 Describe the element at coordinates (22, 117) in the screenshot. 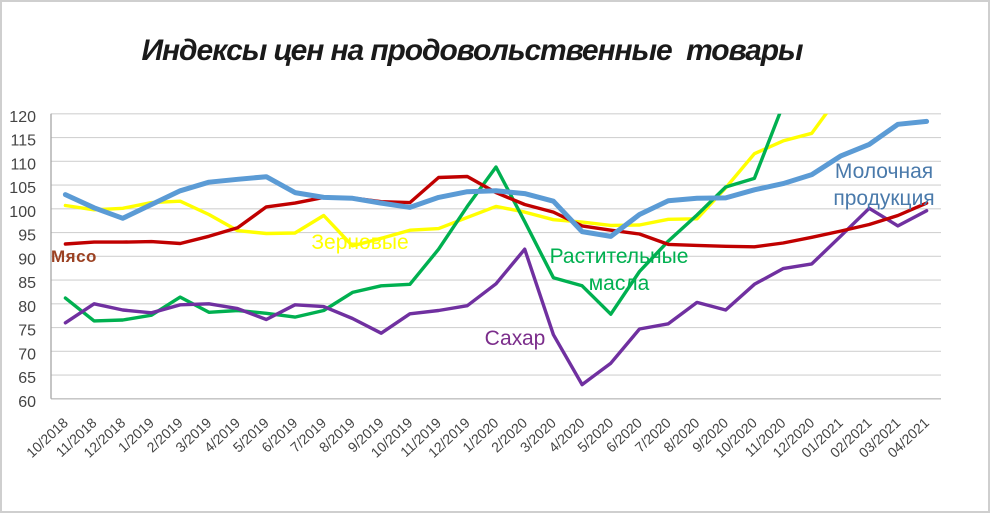

I see `svg-text: 120` at that location.